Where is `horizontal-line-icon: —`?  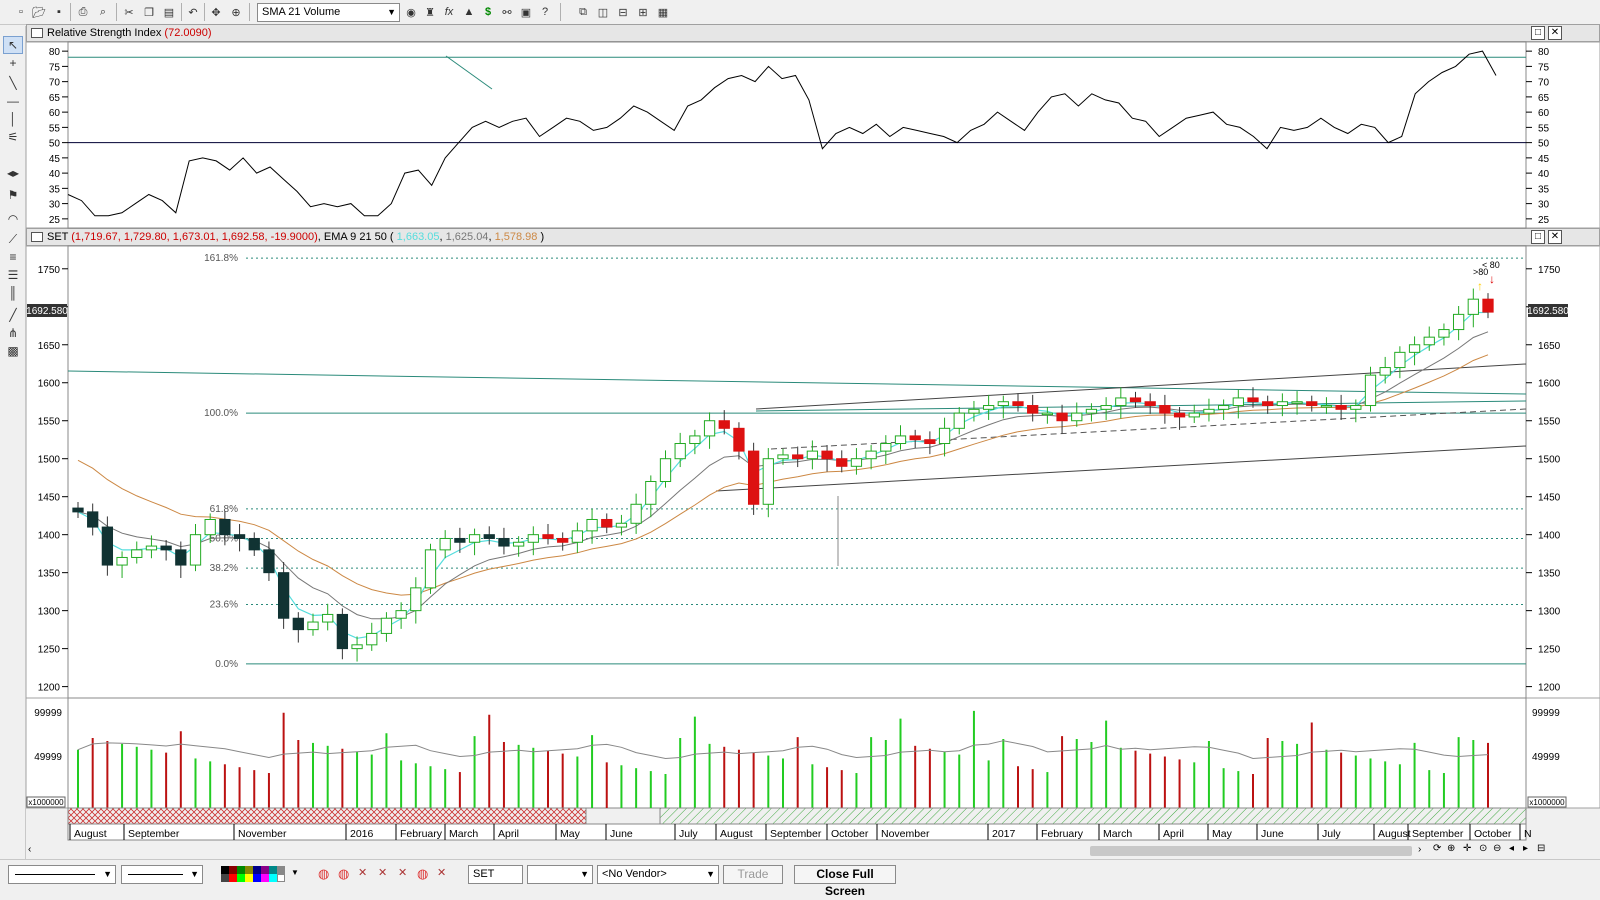 horizontal-line-icon: — is located at coordinates (13, 101).